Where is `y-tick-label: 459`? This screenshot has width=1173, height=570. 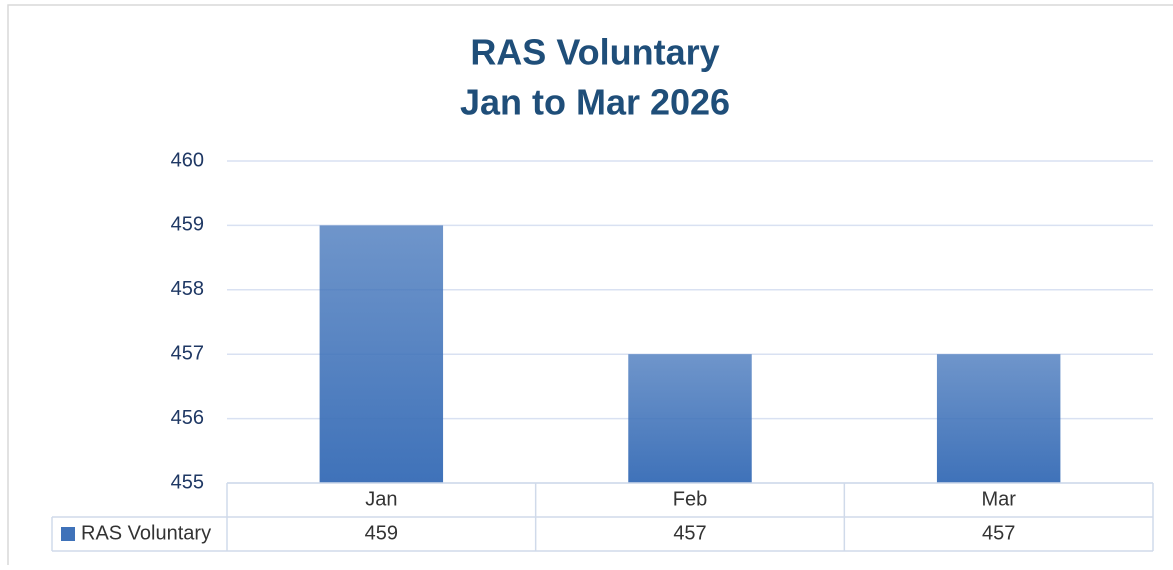 y-tick-label: 459 is located at coordinates (187, 225).